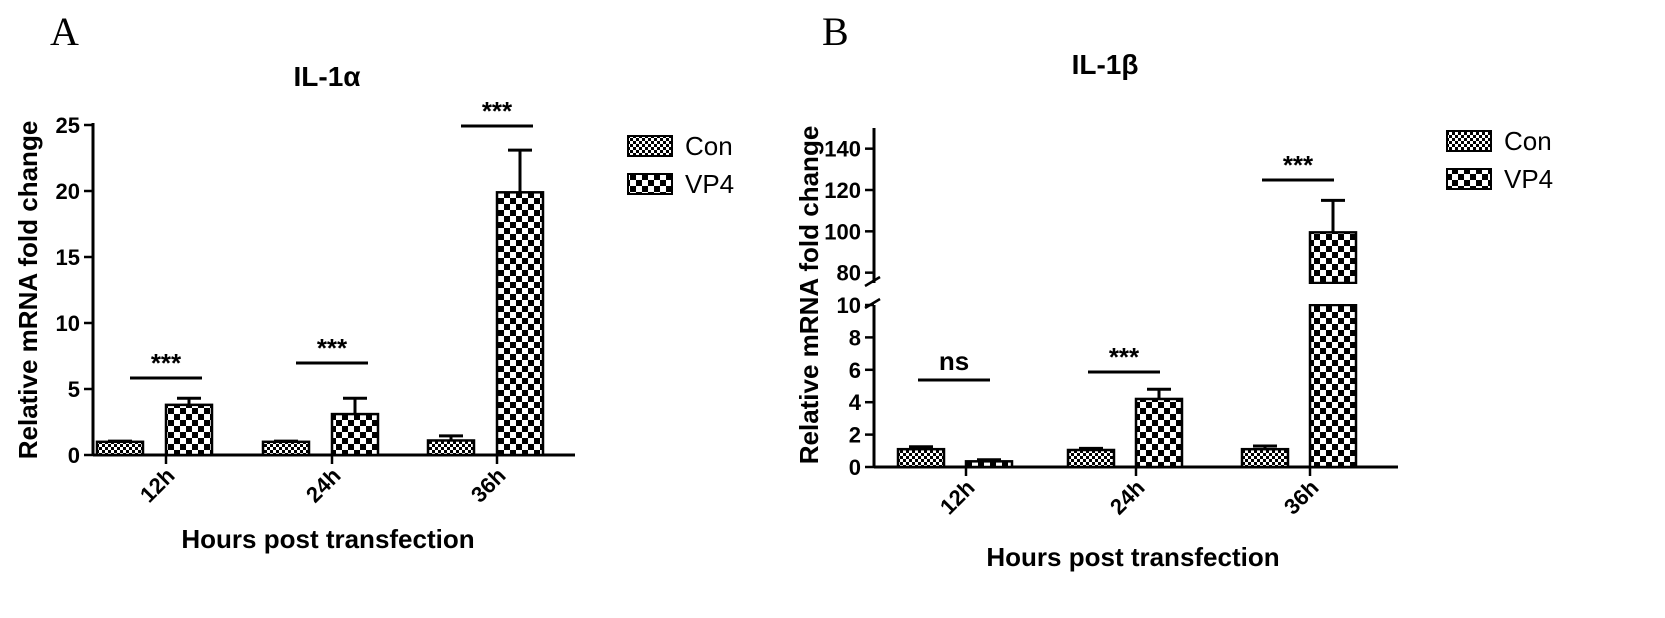 This screenshot has width=1665, height=618. I want to click on y-tick-label-b: 6, so click(855, 370).